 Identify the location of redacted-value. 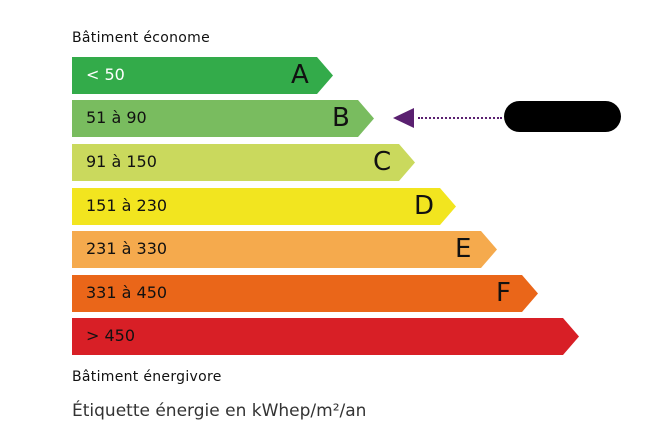
(562, 116).